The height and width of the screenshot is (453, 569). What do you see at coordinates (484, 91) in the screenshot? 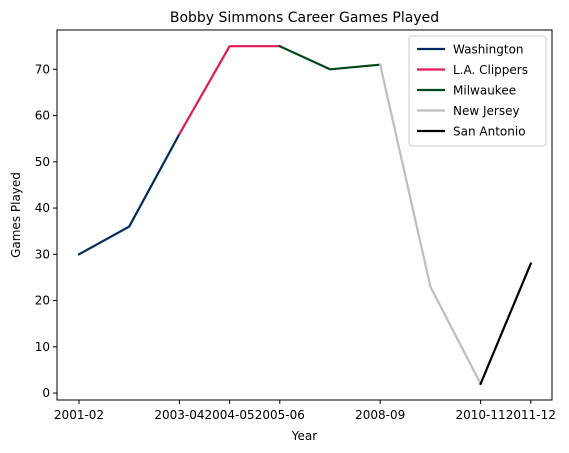
I see `legend-entry-label: Milwaukee` at bounding box center [484, 91].